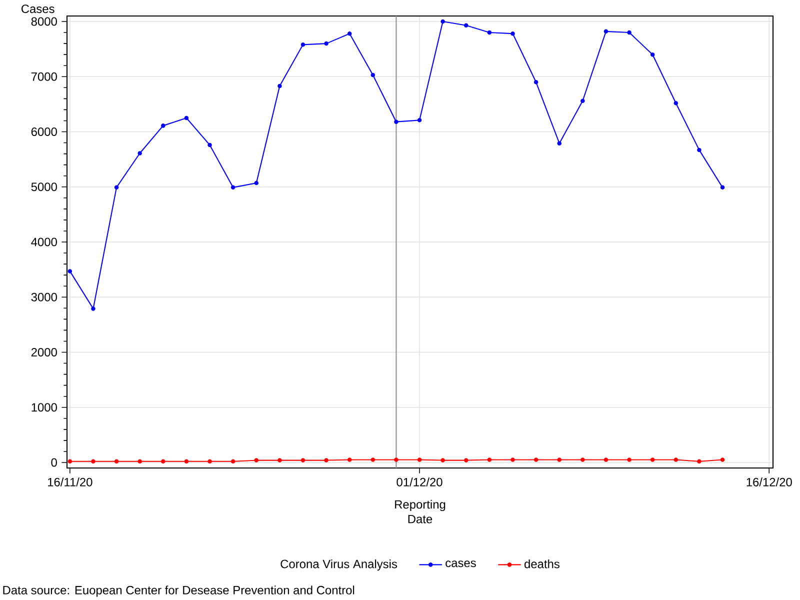 The height and width of the screenshot is (600, 800). Describe the element at coordinates (44, 132) in the screenshot. I see `y-tick-label: 6000` at that location.